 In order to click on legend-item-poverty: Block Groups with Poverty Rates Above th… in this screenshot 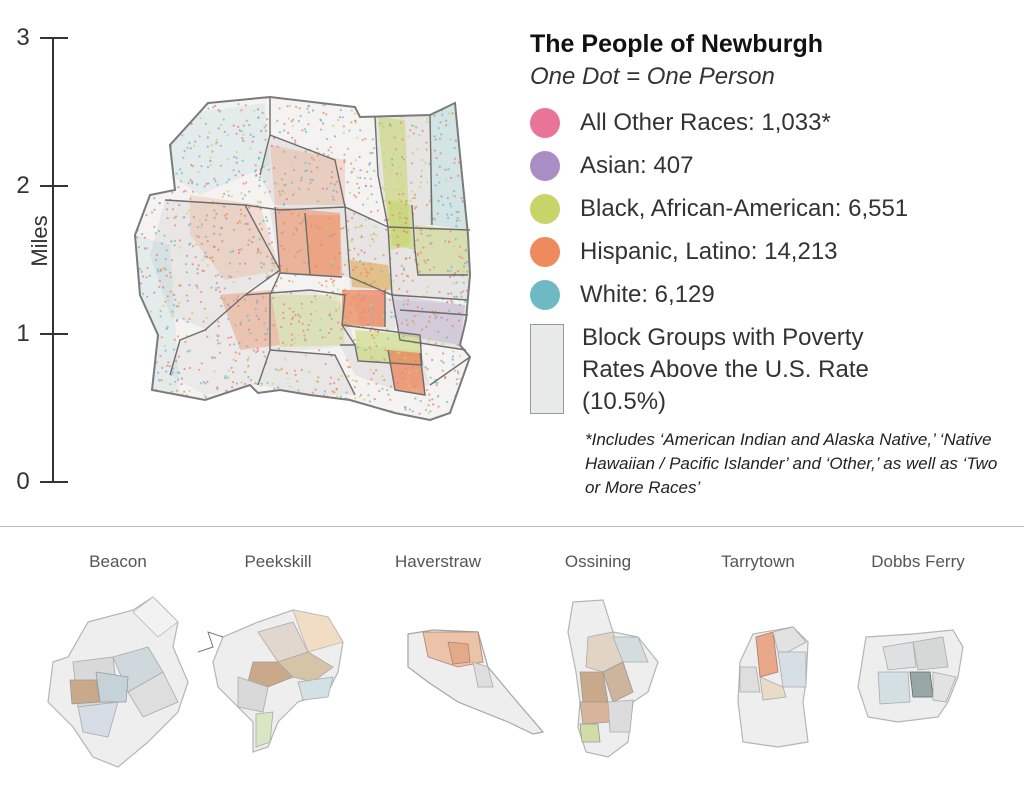, I will do `click(770, 370)`.